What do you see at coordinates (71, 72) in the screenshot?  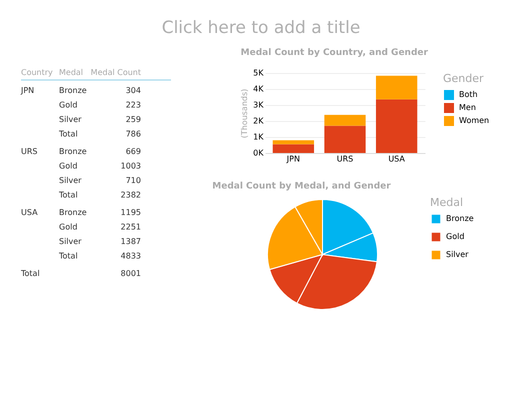 I see `category-label: Medal` at bounding box center [71, 72].